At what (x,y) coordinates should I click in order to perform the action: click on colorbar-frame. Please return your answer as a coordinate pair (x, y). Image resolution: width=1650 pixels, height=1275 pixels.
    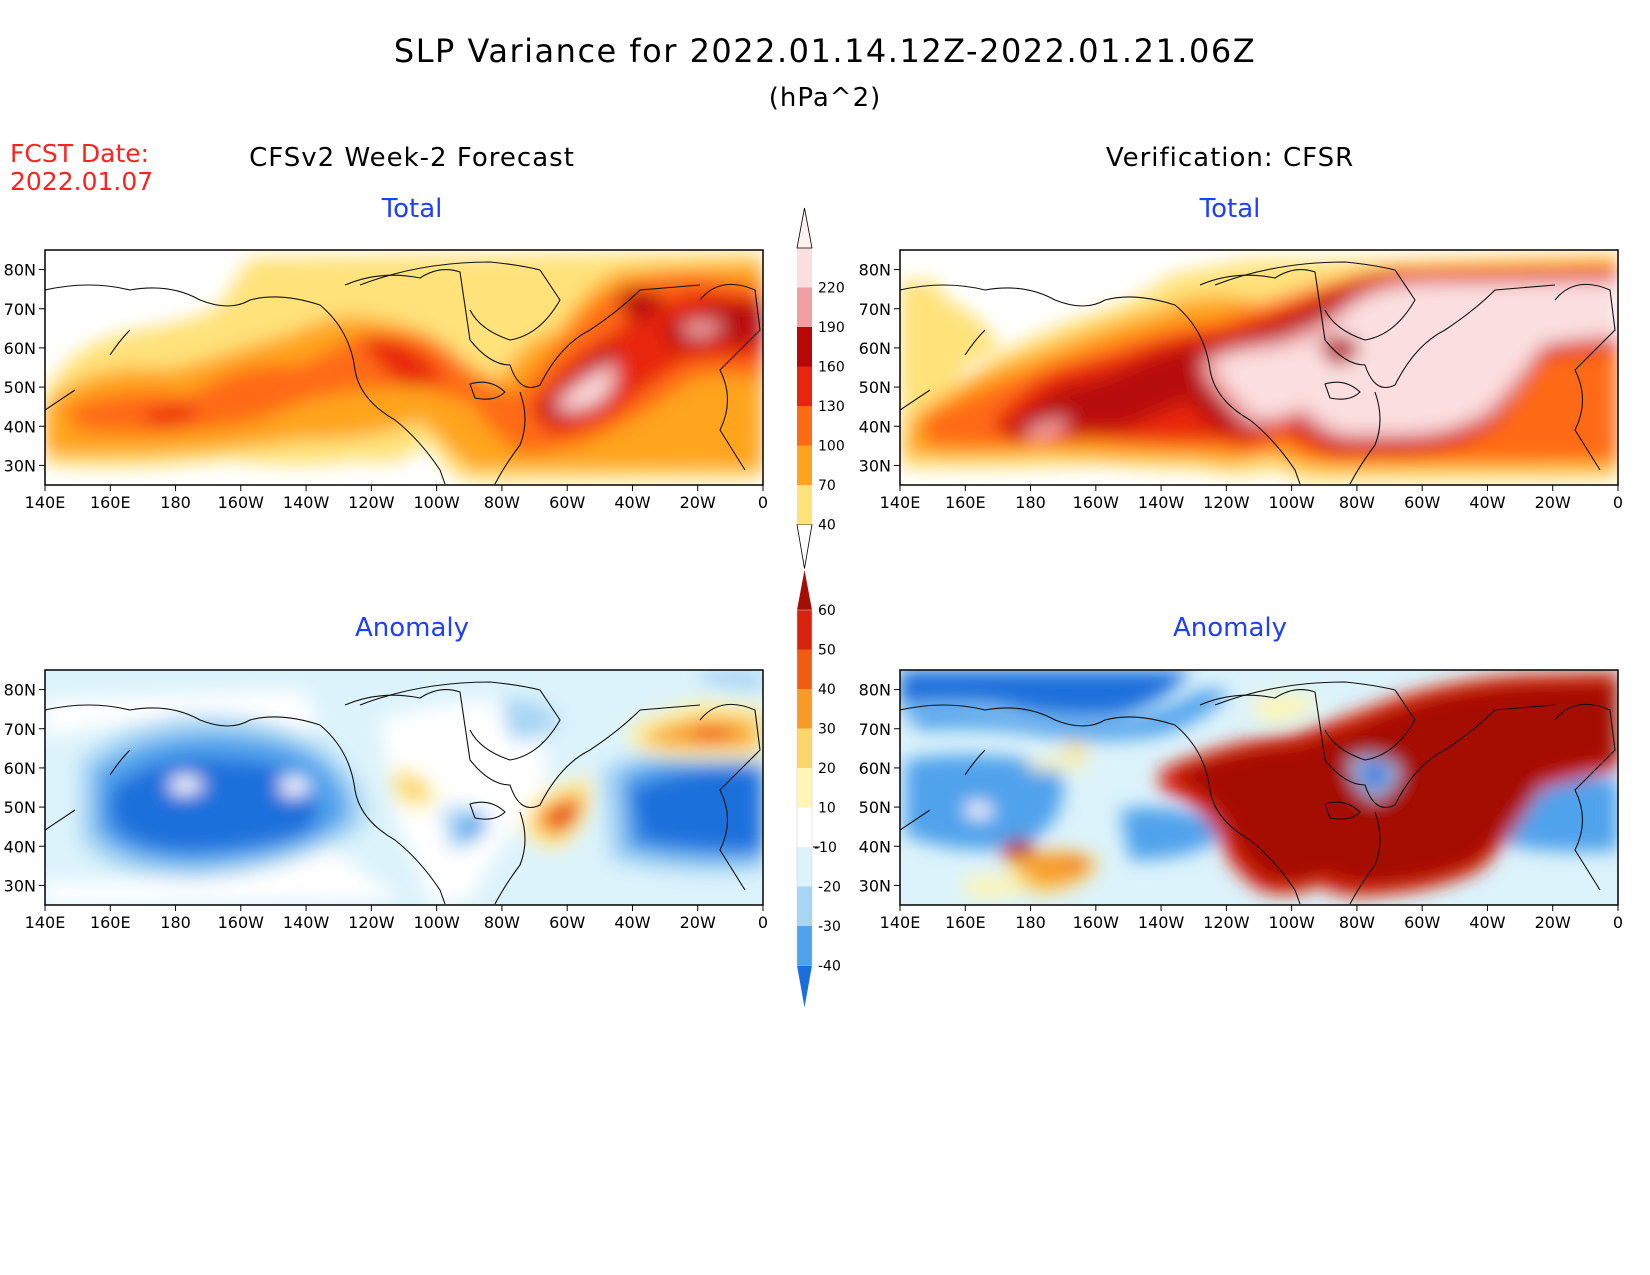
    Looking at the image, I should click on (804, 787).